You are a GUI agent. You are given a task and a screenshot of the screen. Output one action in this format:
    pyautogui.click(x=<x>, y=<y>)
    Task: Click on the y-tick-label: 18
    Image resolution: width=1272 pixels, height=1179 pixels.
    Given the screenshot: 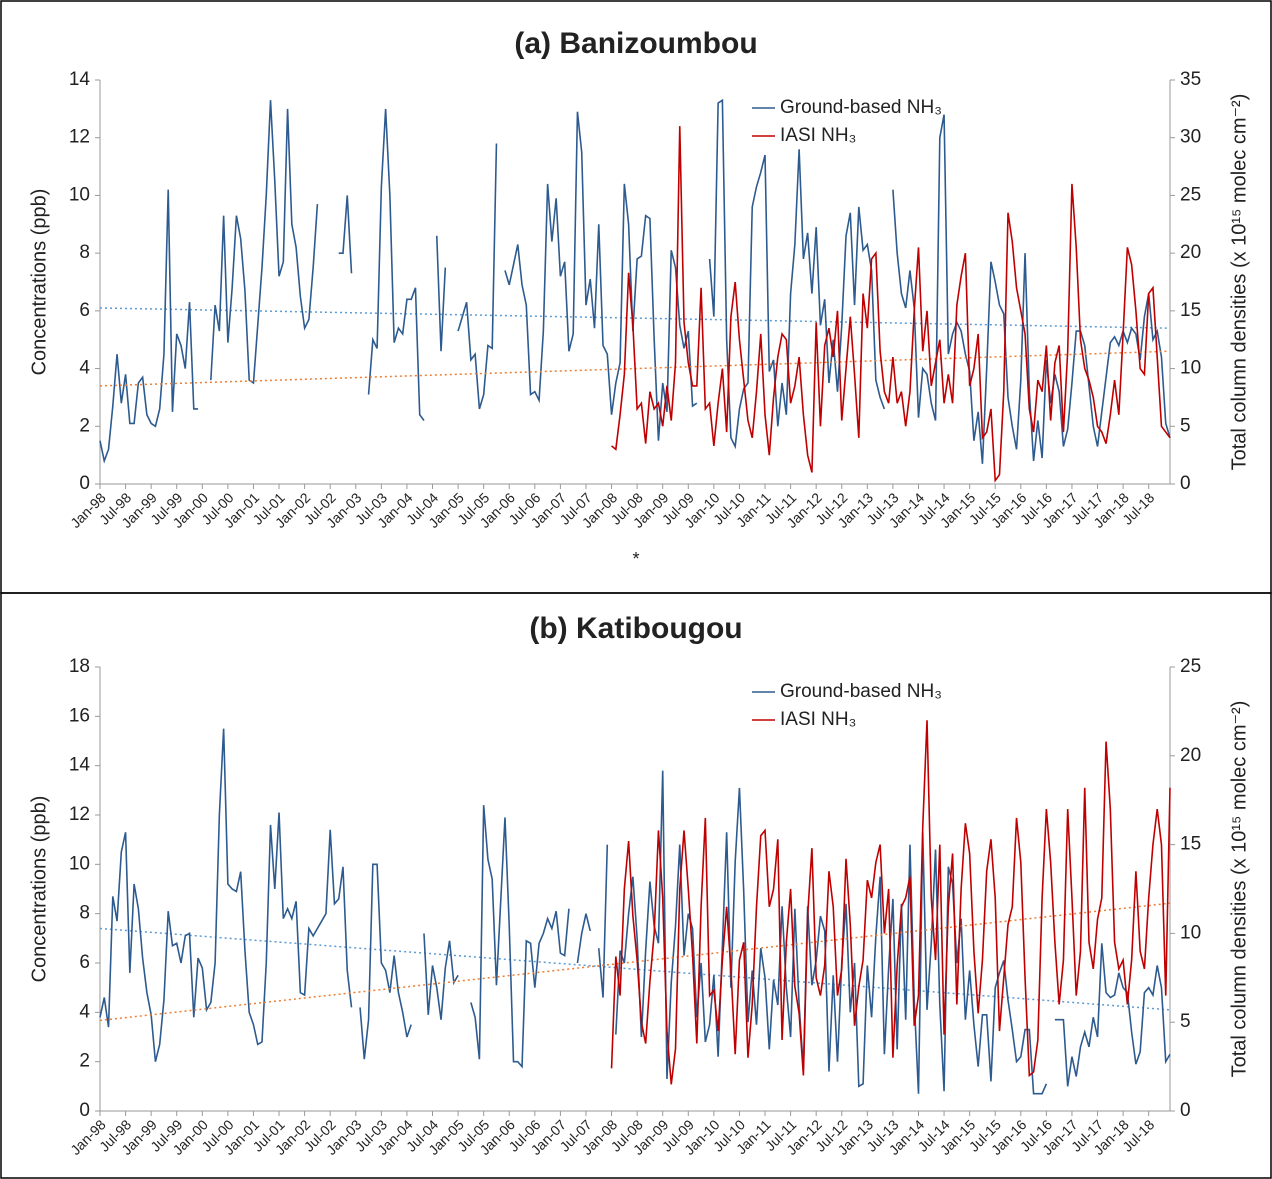 What is the action you would take?
    pyautogui.click(x=79, y=666)
    